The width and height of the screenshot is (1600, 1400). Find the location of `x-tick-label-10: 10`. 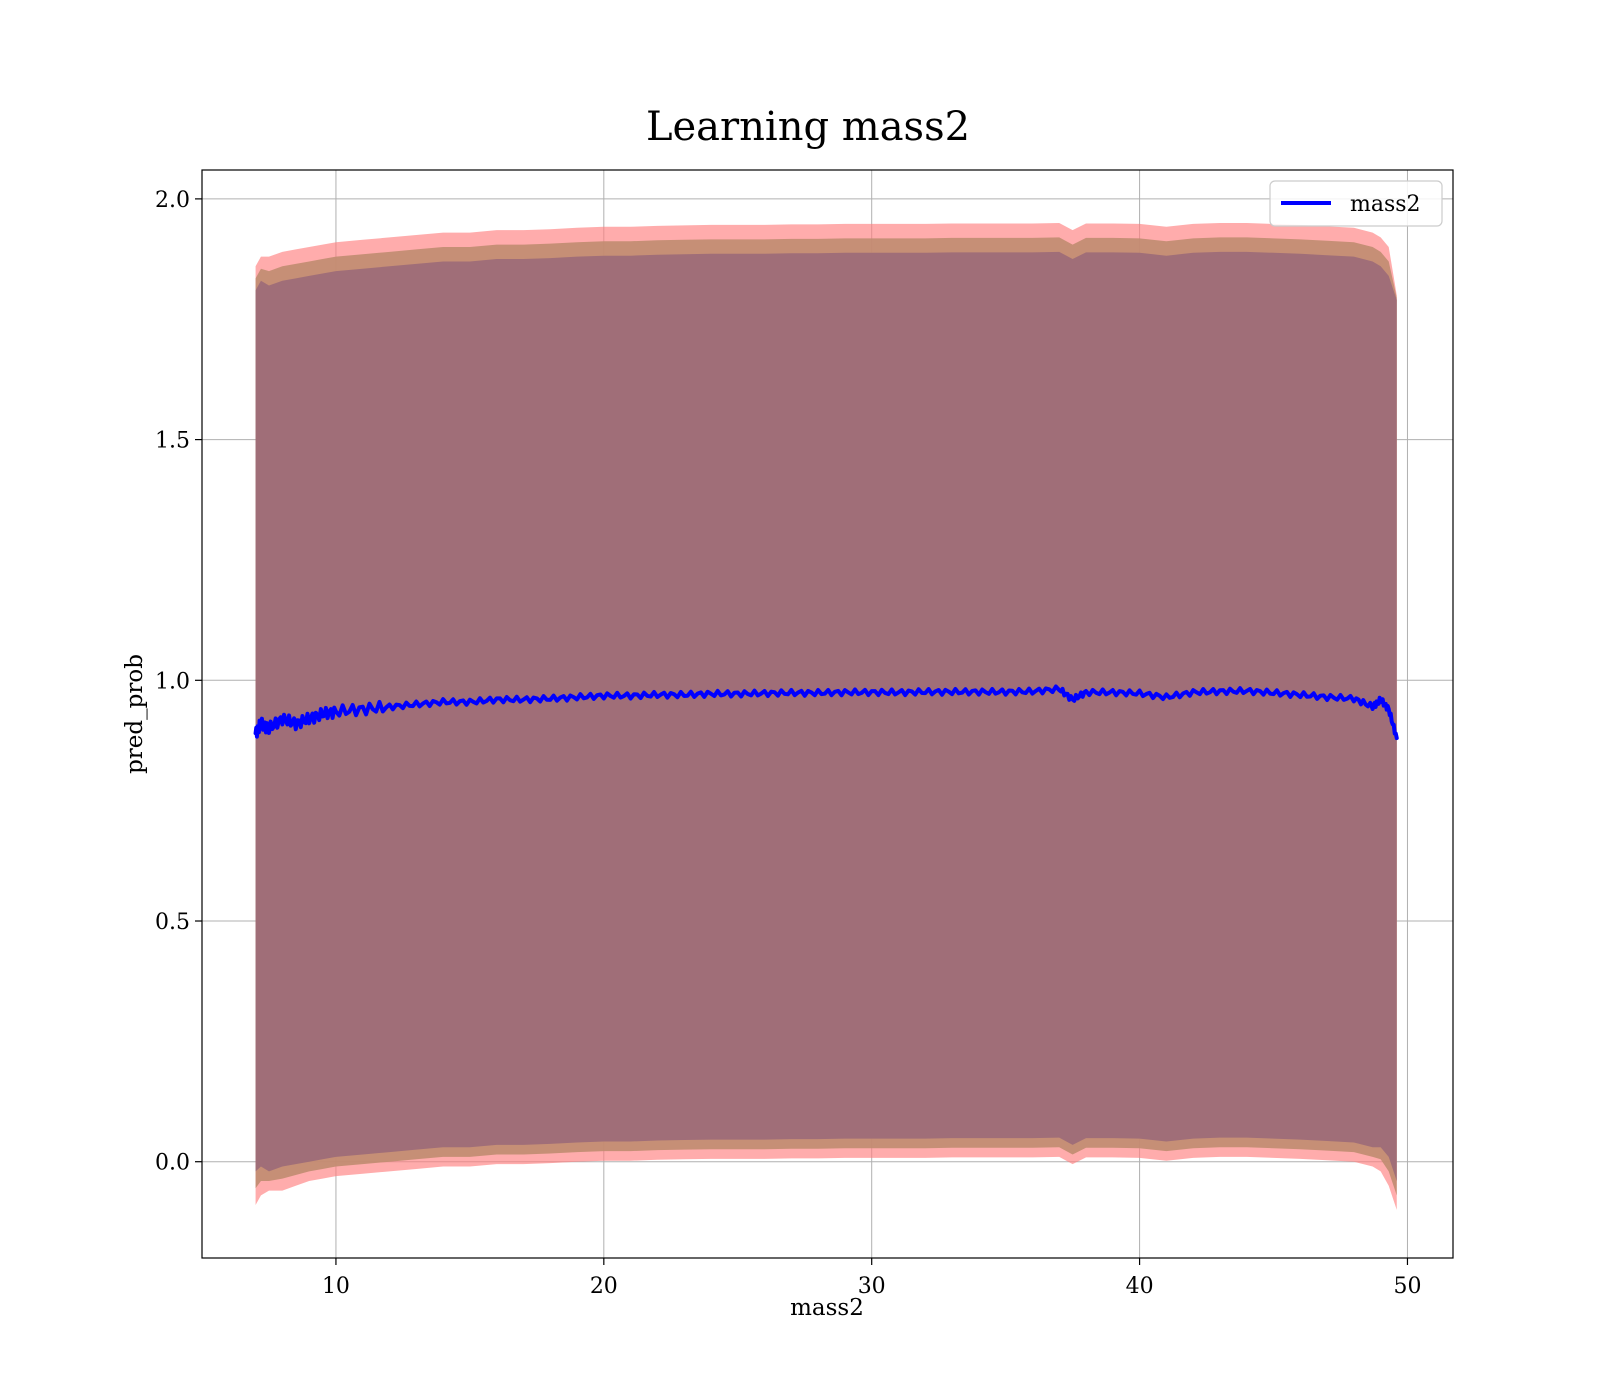

x-tick-label-10: 10 is located at coordinates (336, 1286).